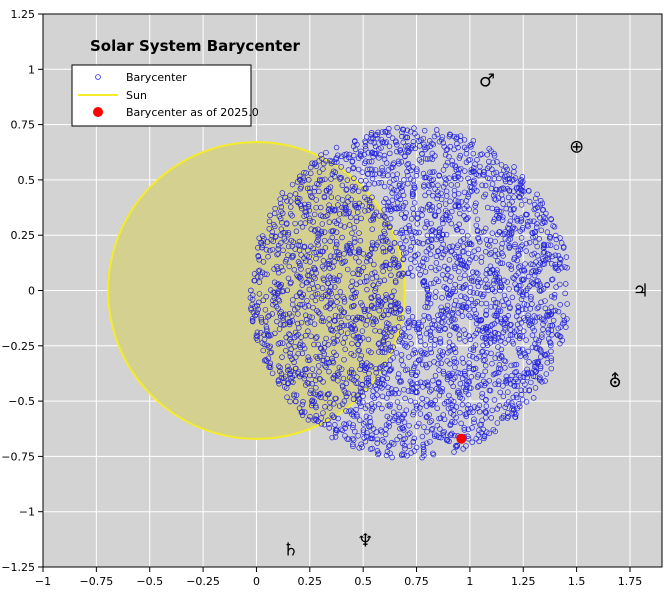  Describe the element at coordinates (203, 581) in the screenshot. I see `x-tick-label: −0.25` at that location.